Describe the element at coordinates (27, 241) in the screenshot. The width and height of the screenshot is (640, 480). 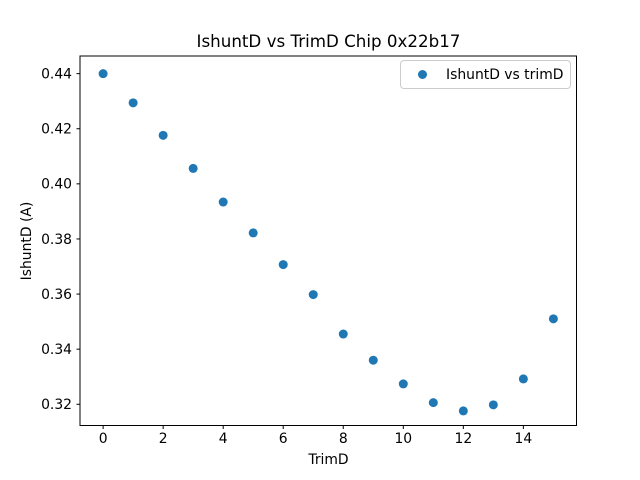
I see `y-axis-label: IshuntD (A)` at that location.